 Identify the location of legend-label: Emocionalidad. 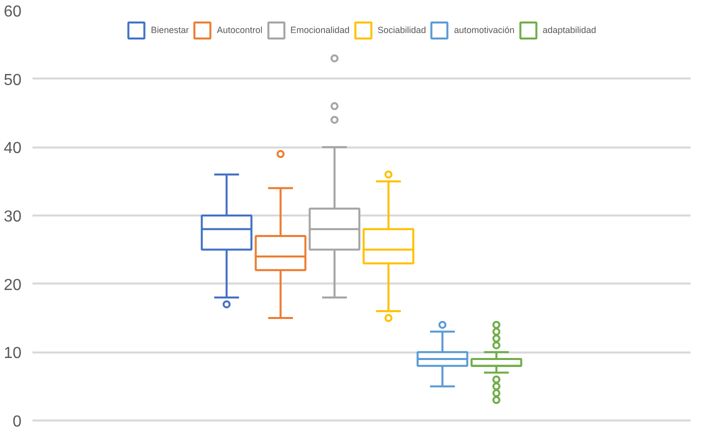
(320, 30).